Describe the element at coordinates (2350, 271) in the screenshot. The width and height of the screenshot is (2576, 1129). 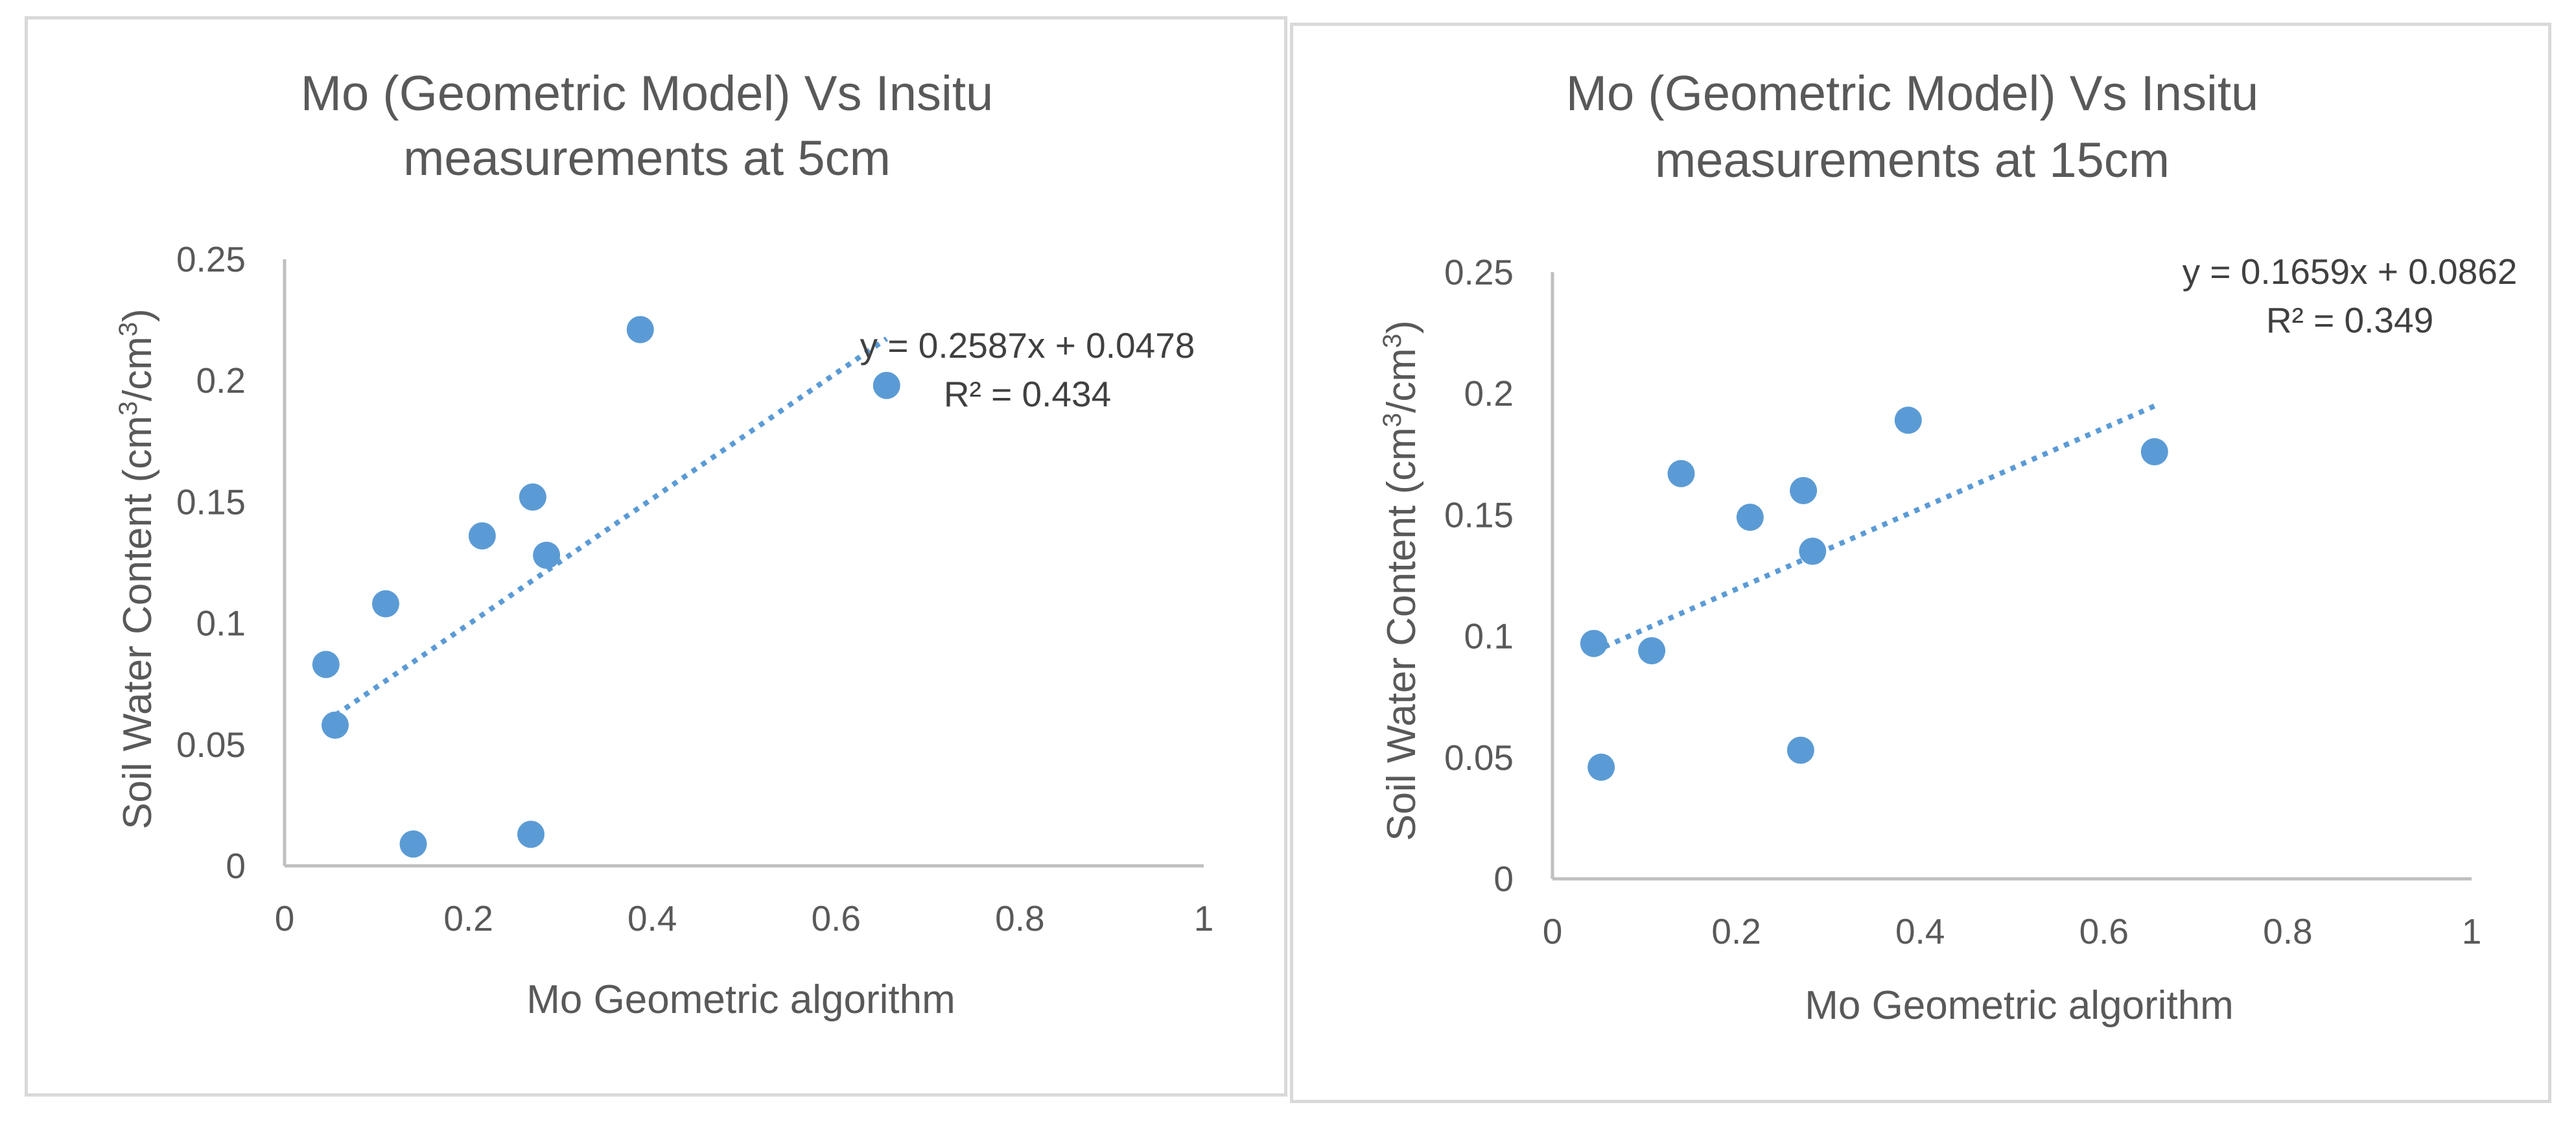
I see `trendline-equation: y = 0.1659x + 0.0862` at that location.